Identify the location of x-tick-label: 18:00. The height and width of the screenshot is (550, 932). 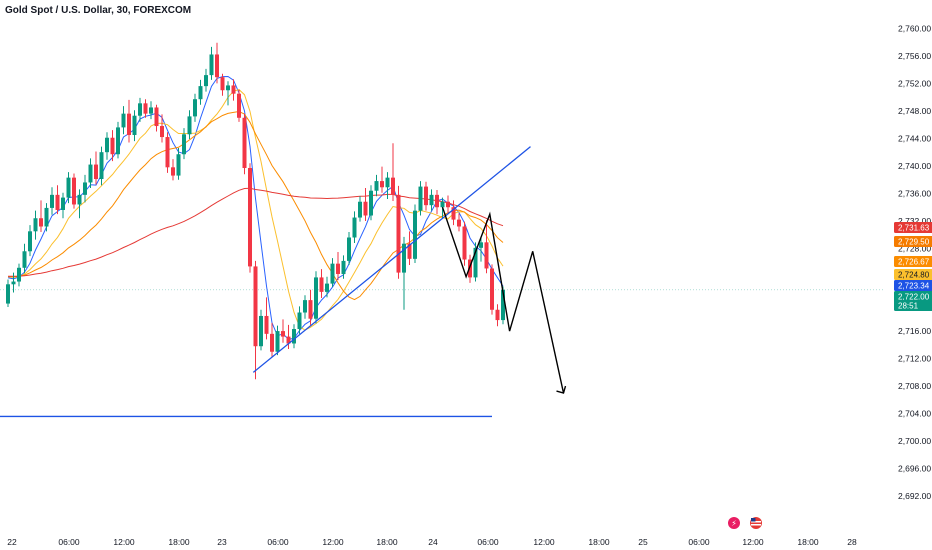
(808, 542).